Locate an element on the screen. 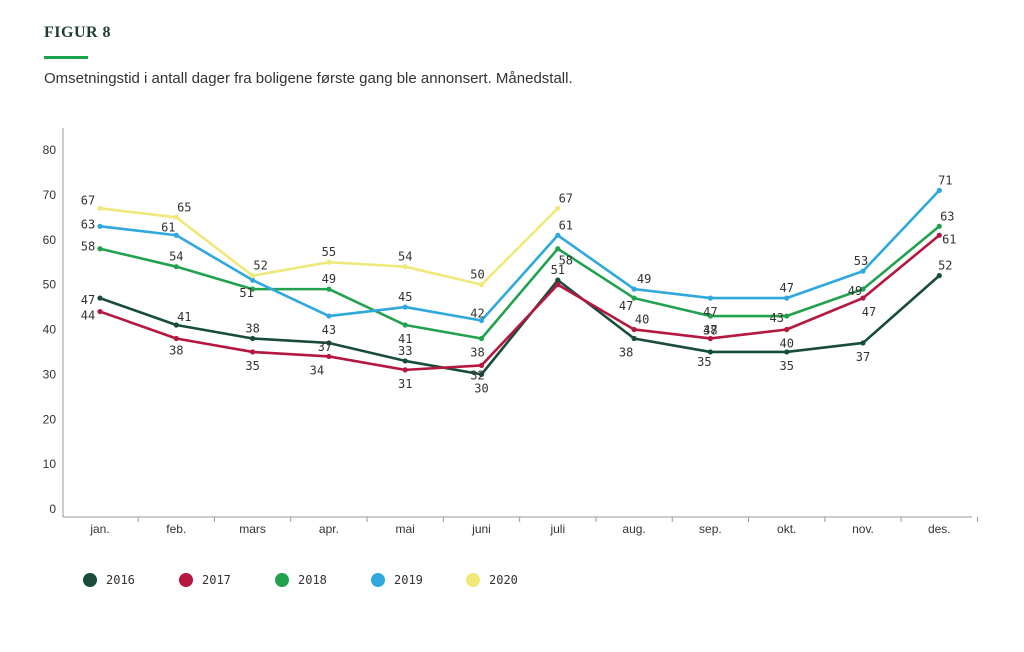 Image resolution: width=1024 pixels, height=652 pixels. data-label-2018: 38 is located at coordinates (477, 352).